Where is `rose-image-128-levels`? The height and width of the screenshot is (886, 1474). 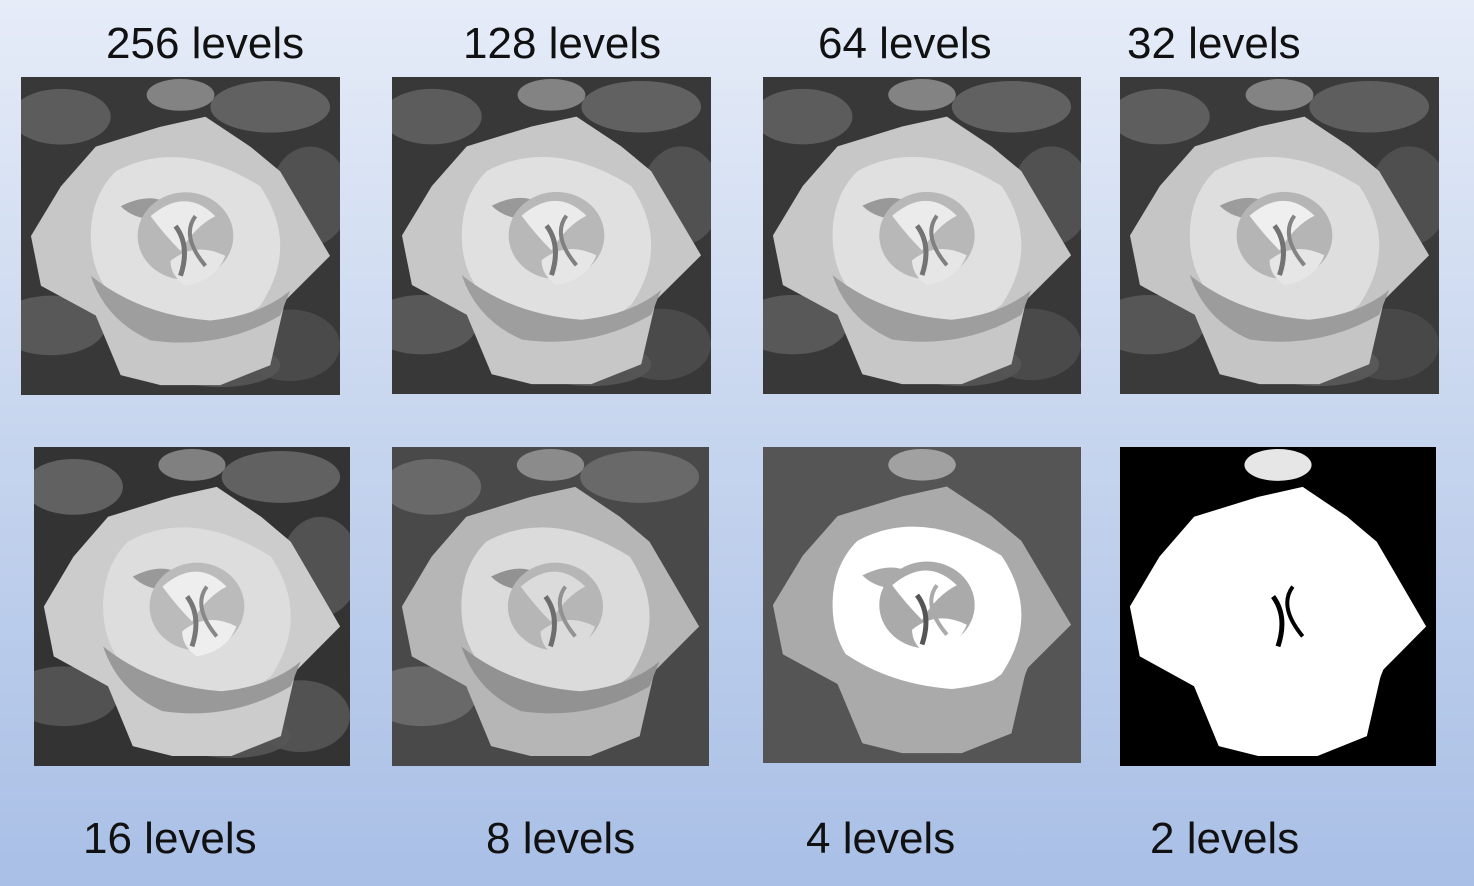
rose-image-128-levels is located at coordinates (551, 235).